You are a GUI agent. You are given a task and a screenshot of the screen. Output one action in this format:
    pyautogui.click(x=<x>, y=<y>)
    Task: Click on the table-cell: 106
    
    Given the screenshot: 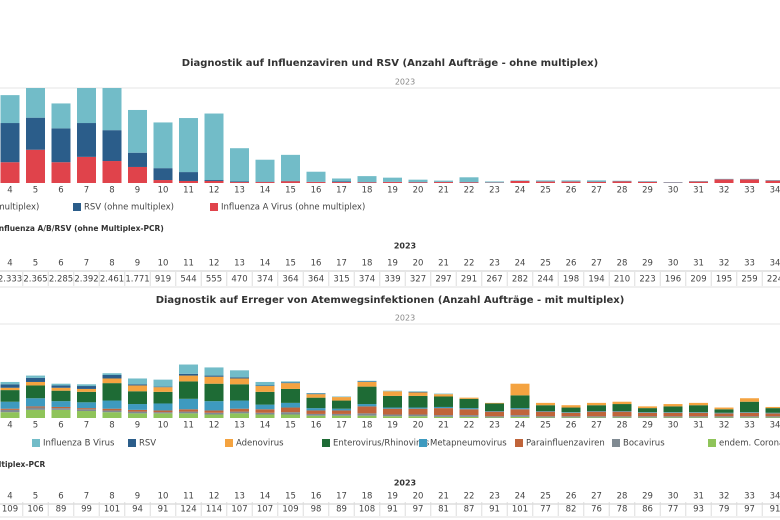 What is the action you would take?
    pyautogui.click(x=35, y=510)
    